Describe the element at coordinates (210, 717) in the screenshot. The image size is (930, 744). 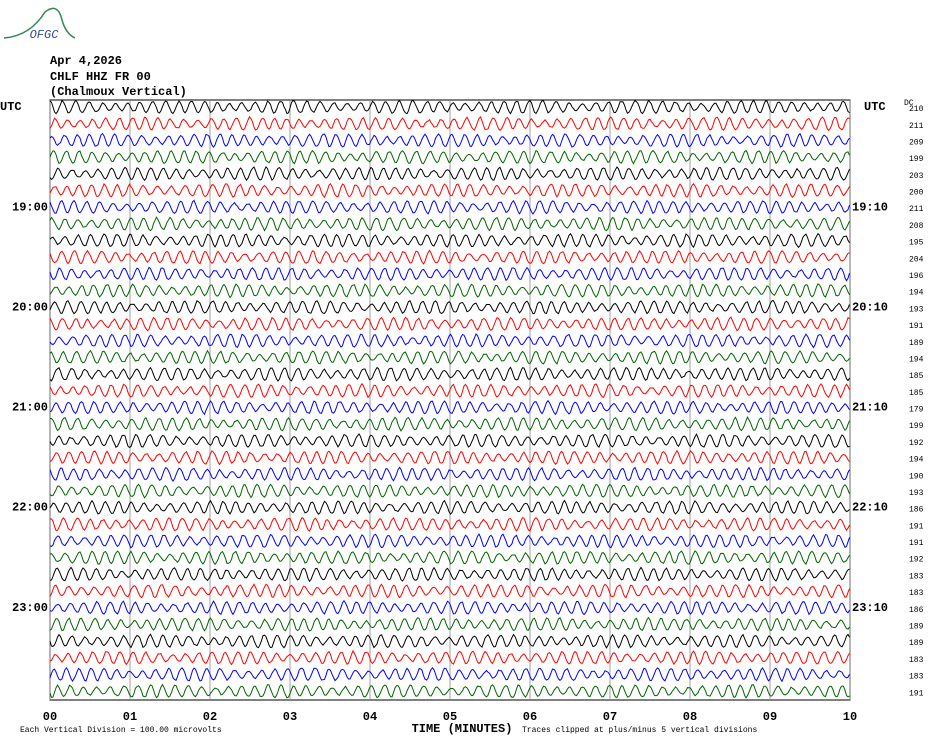
I see `x-tick-label: 02` at that location.